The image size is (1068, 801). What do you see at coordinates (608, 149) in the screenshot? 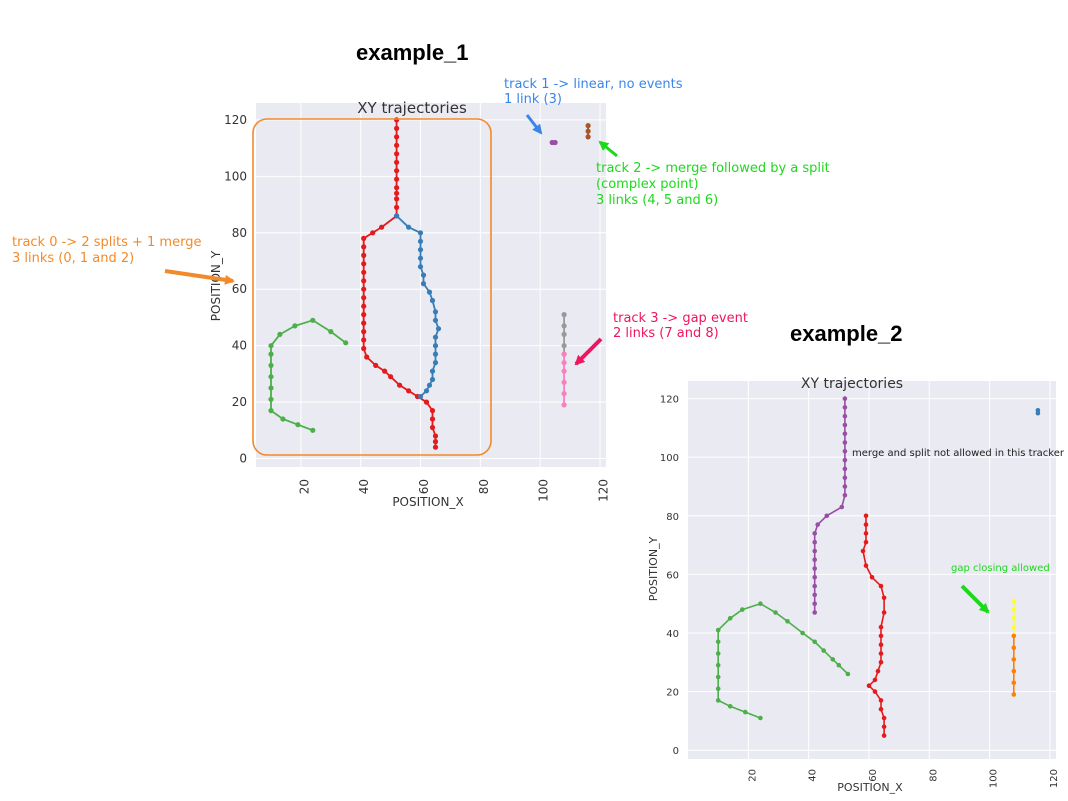
I see `track2-arrow` at bounding box center [608, 149].